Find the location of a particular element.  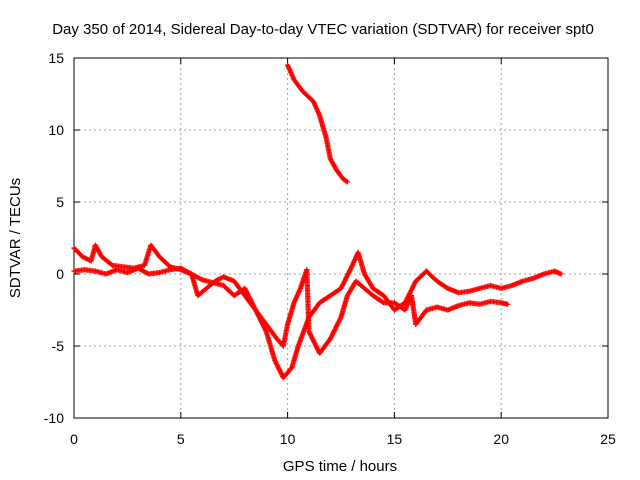

x-tick-label: 10 is located at coordinates (288, 439).